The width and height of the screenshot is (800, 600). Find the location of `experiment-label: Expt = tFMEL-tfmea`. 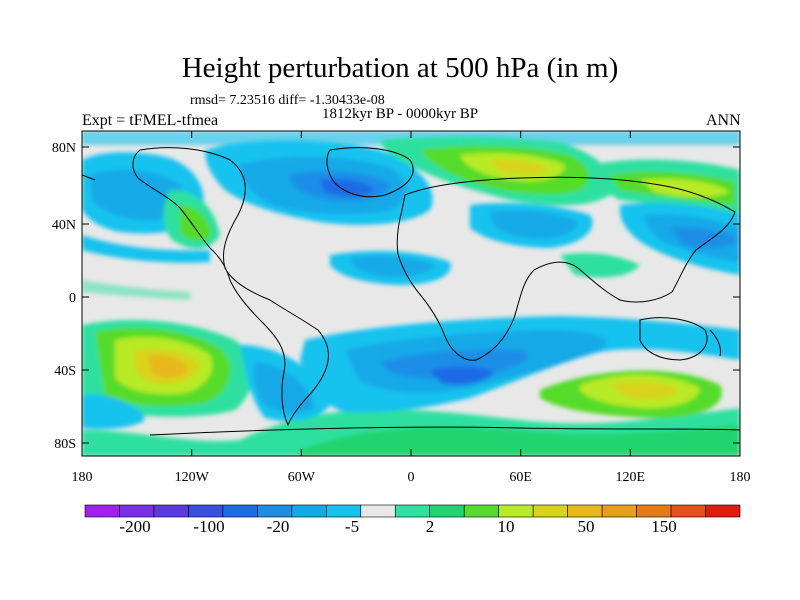

experiment-label: Expt = tFMEL-tfmea is located at coordinates (150, 120).